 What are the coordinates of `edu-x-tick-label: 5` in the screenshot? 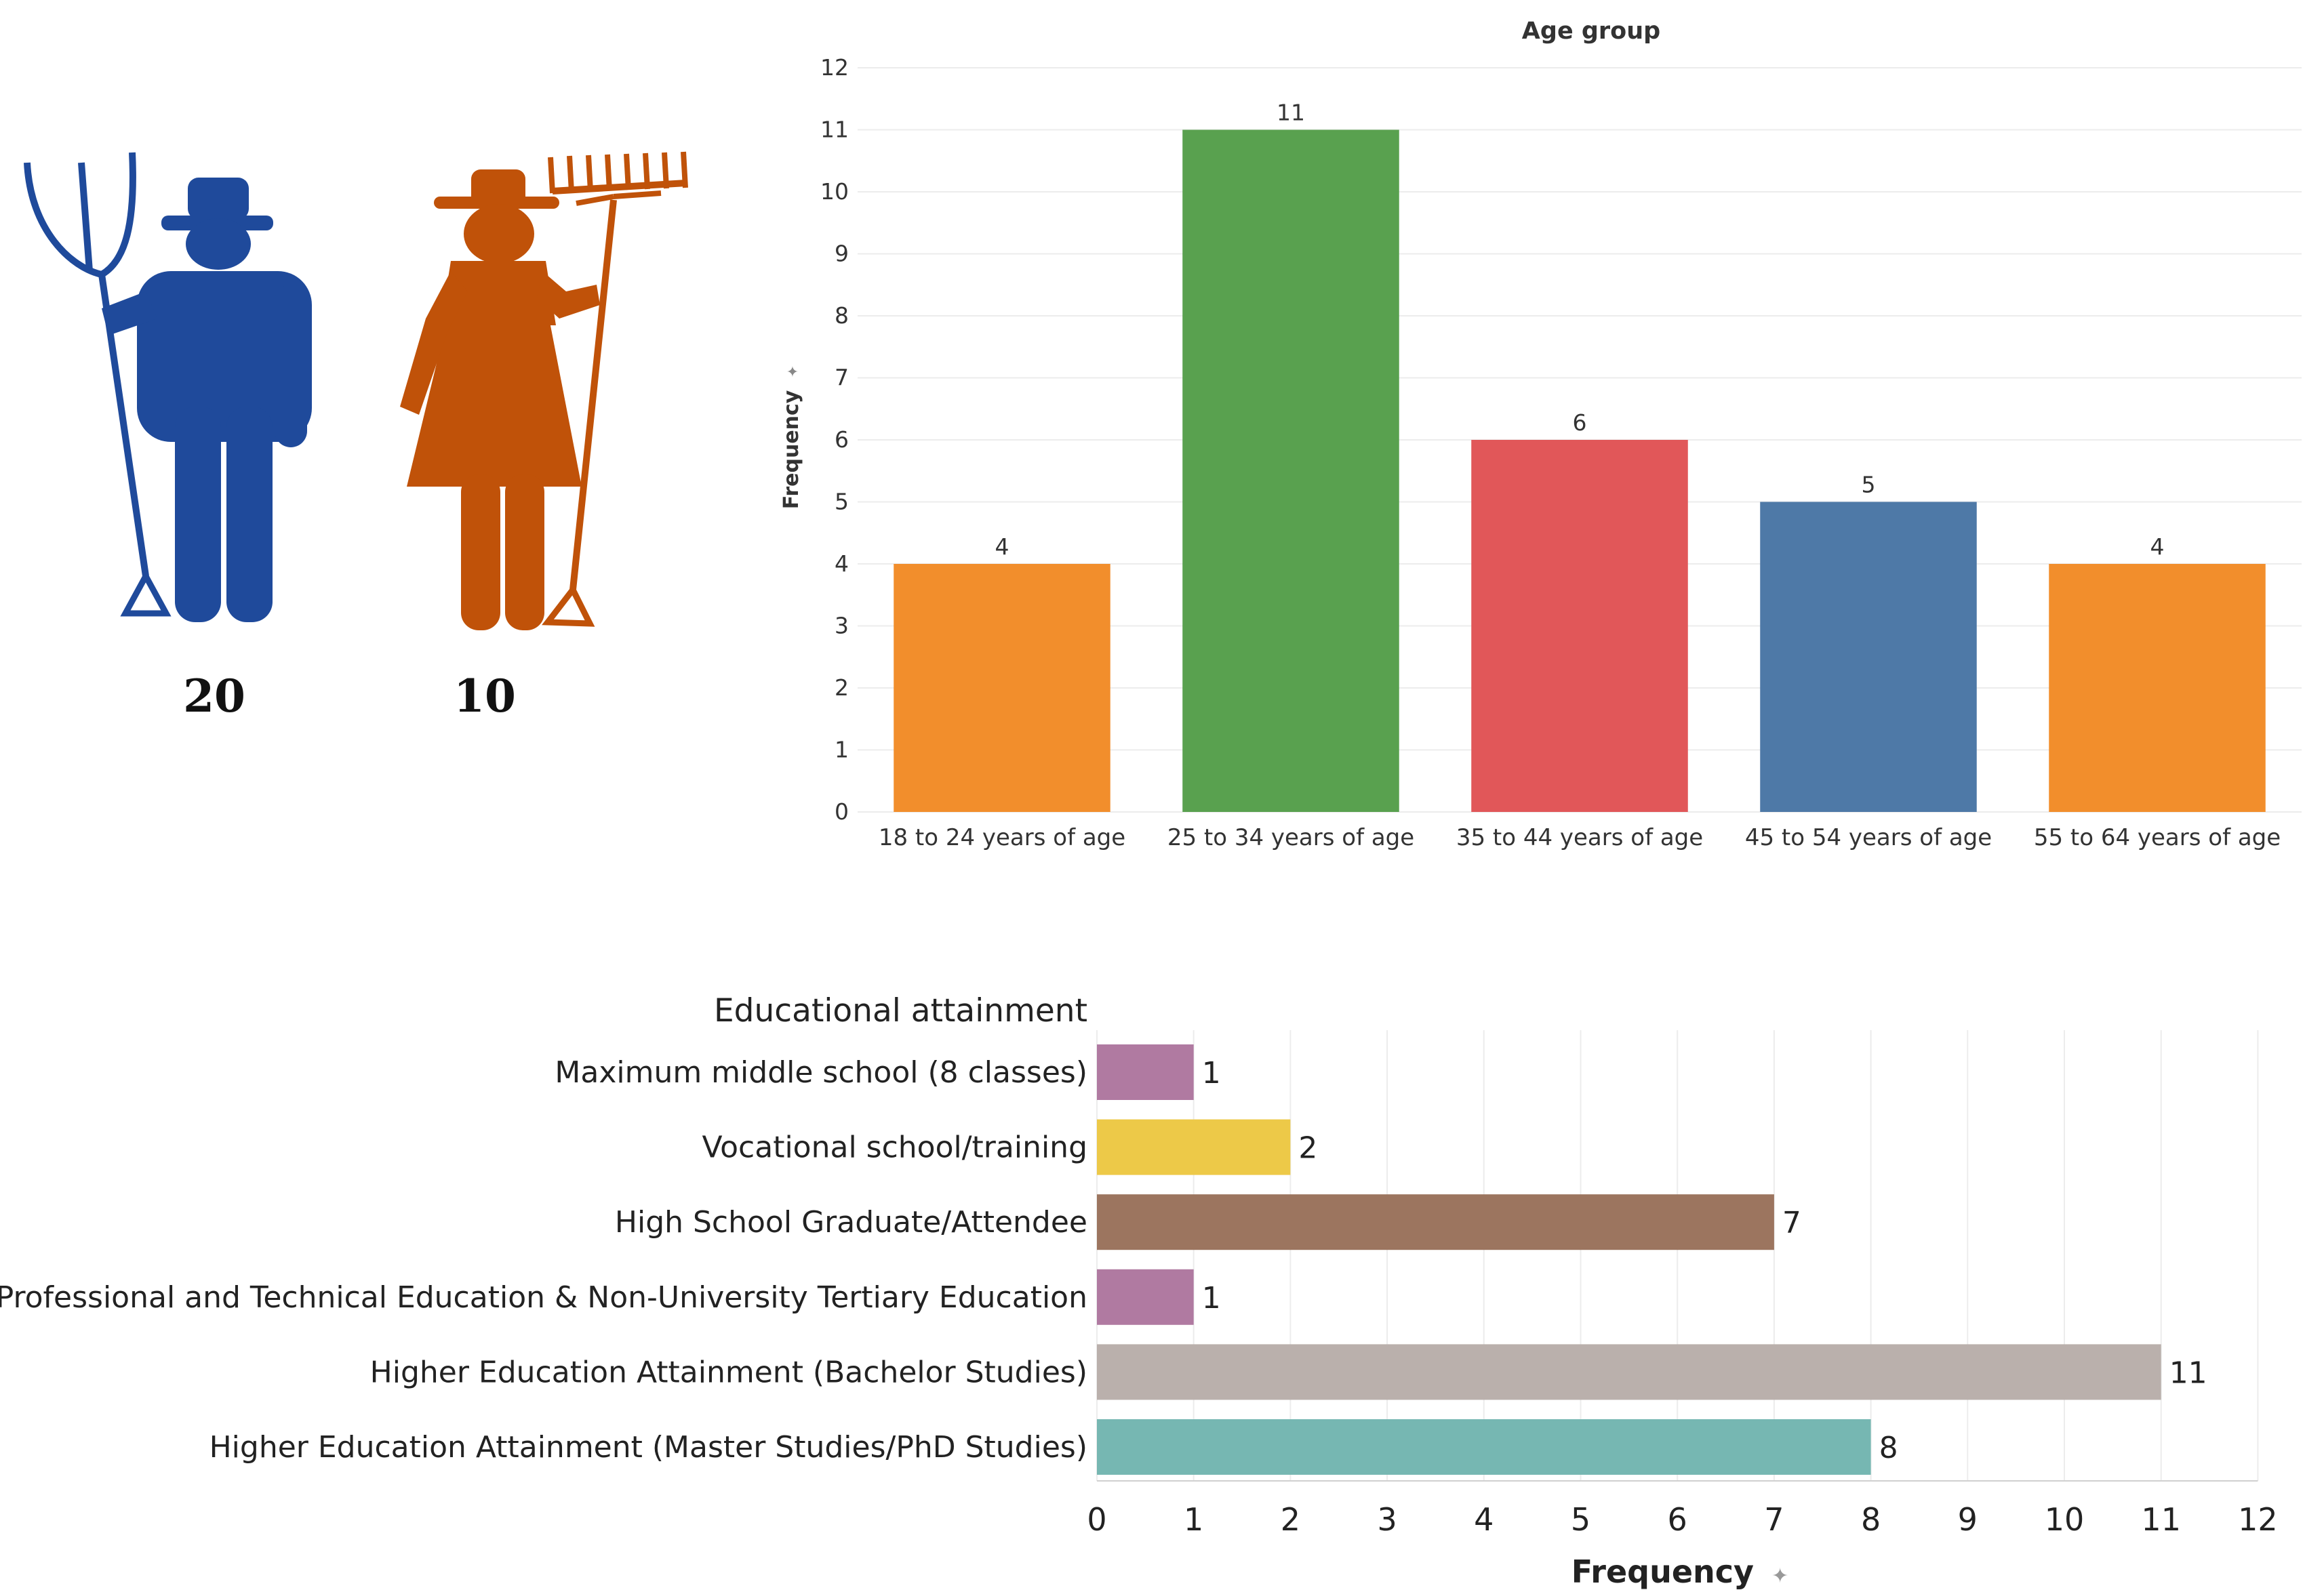 It's located at (1580, 1519).